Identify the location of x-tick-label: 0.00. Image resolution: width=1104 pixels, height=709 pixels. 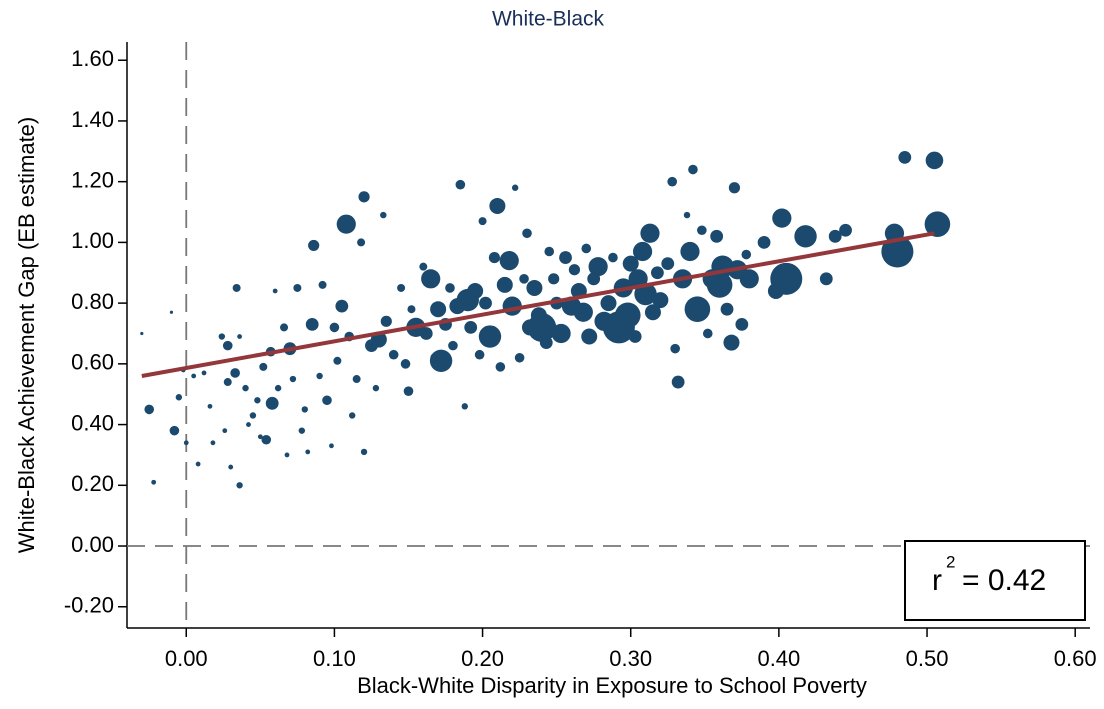
(186, 658).